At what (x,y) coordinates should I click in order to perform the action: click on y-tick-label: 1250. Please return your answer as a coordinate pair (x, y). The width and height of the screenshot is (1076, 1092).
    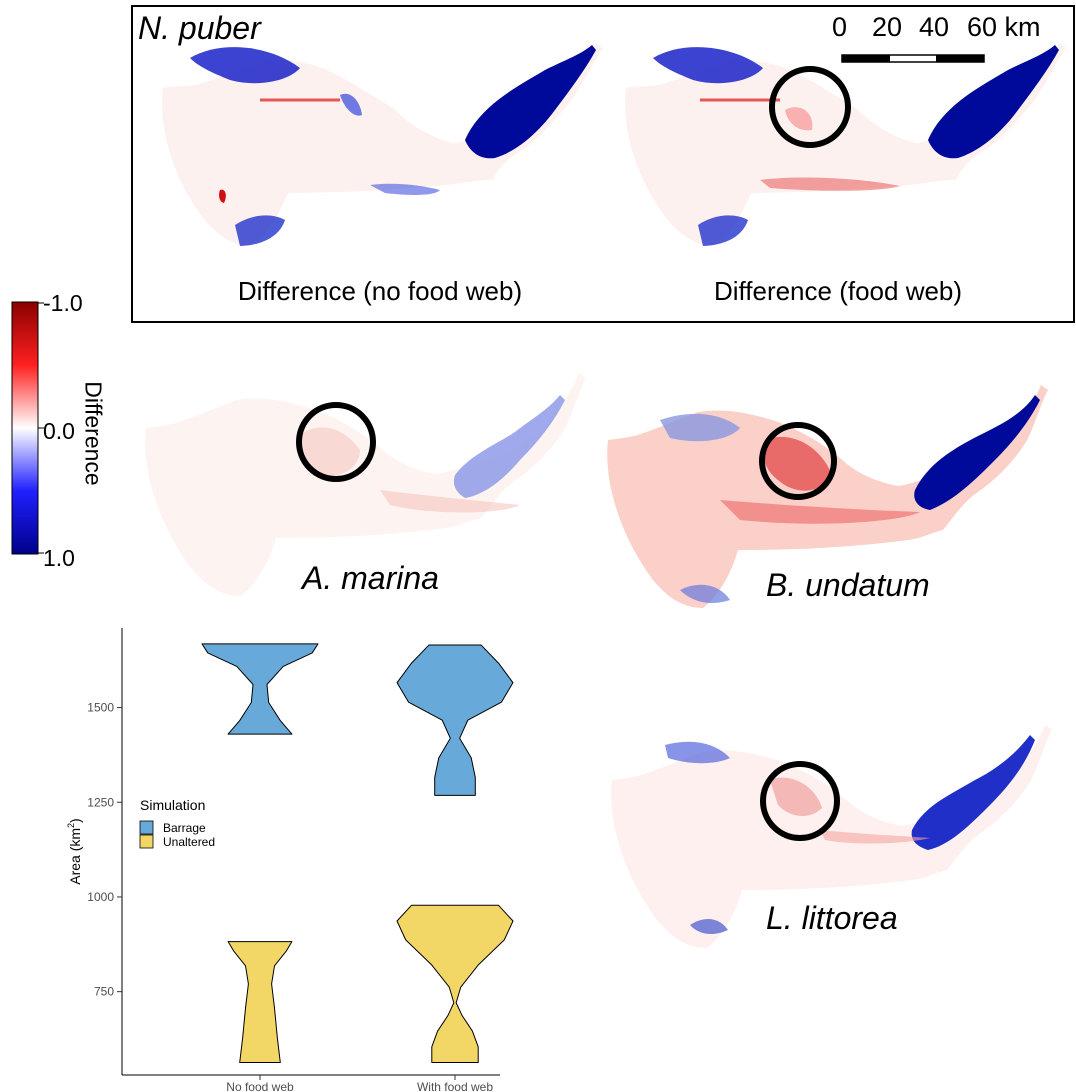
    Looking at the image, I should click on (100, 802).